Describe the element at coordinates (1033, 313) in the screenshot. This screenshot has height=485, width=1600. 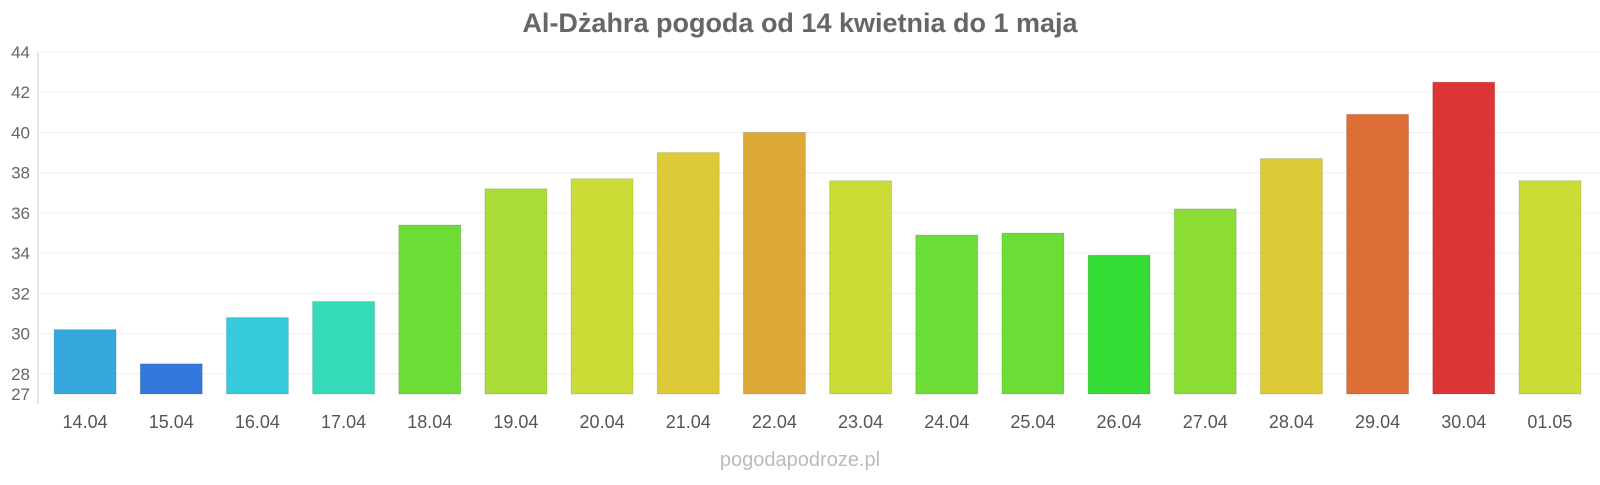
I see `bar-25.04` at that location.